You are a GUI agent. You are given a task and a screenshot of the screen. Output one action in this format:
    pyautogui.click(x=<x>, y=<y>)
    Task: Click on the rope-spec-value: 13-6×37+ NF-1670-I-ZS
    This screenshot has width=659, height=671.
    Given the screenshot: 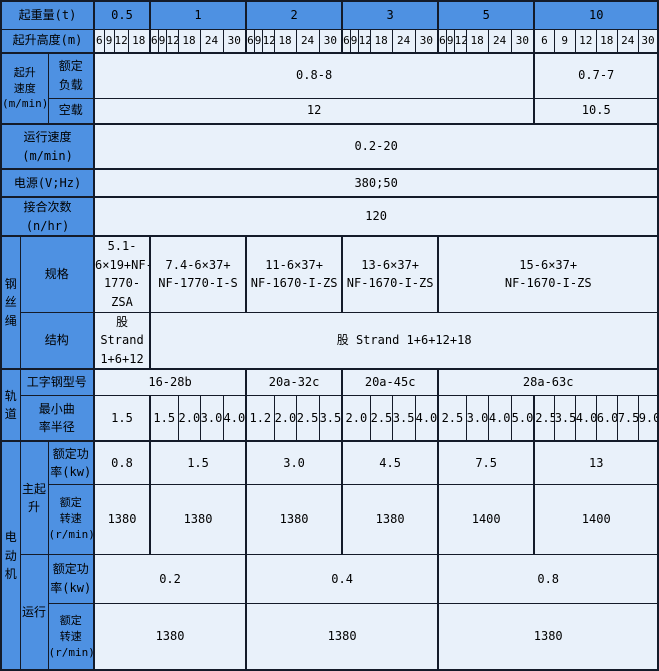 What is the action you would take?
    pyautogui.click(x=390, y=274)
    